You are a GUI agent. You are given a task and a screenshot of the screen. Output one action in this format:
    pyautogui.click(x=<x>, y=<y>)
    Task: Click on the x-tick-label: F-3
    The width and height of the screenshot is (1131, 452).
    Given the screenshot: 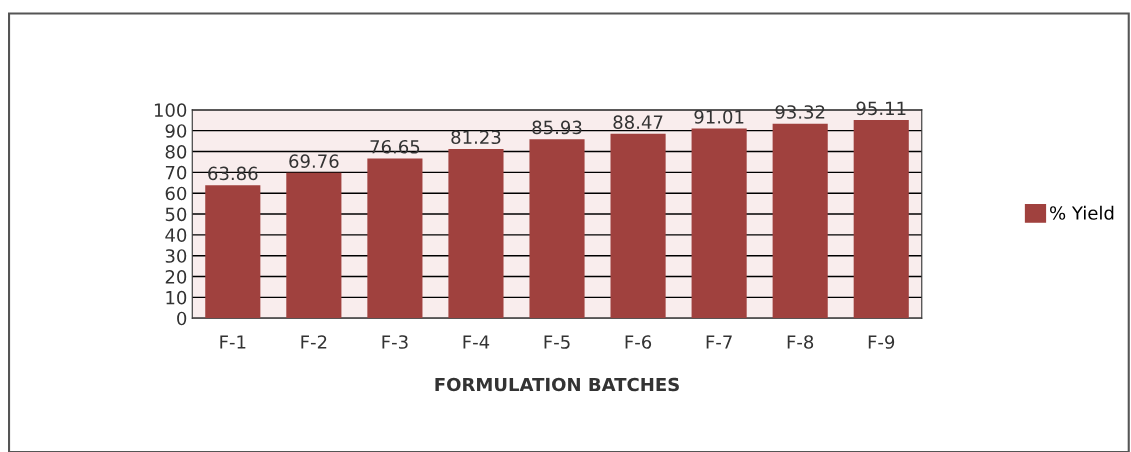 What is the action you would take?
    pyautogui.click(x=395, y=342)
    